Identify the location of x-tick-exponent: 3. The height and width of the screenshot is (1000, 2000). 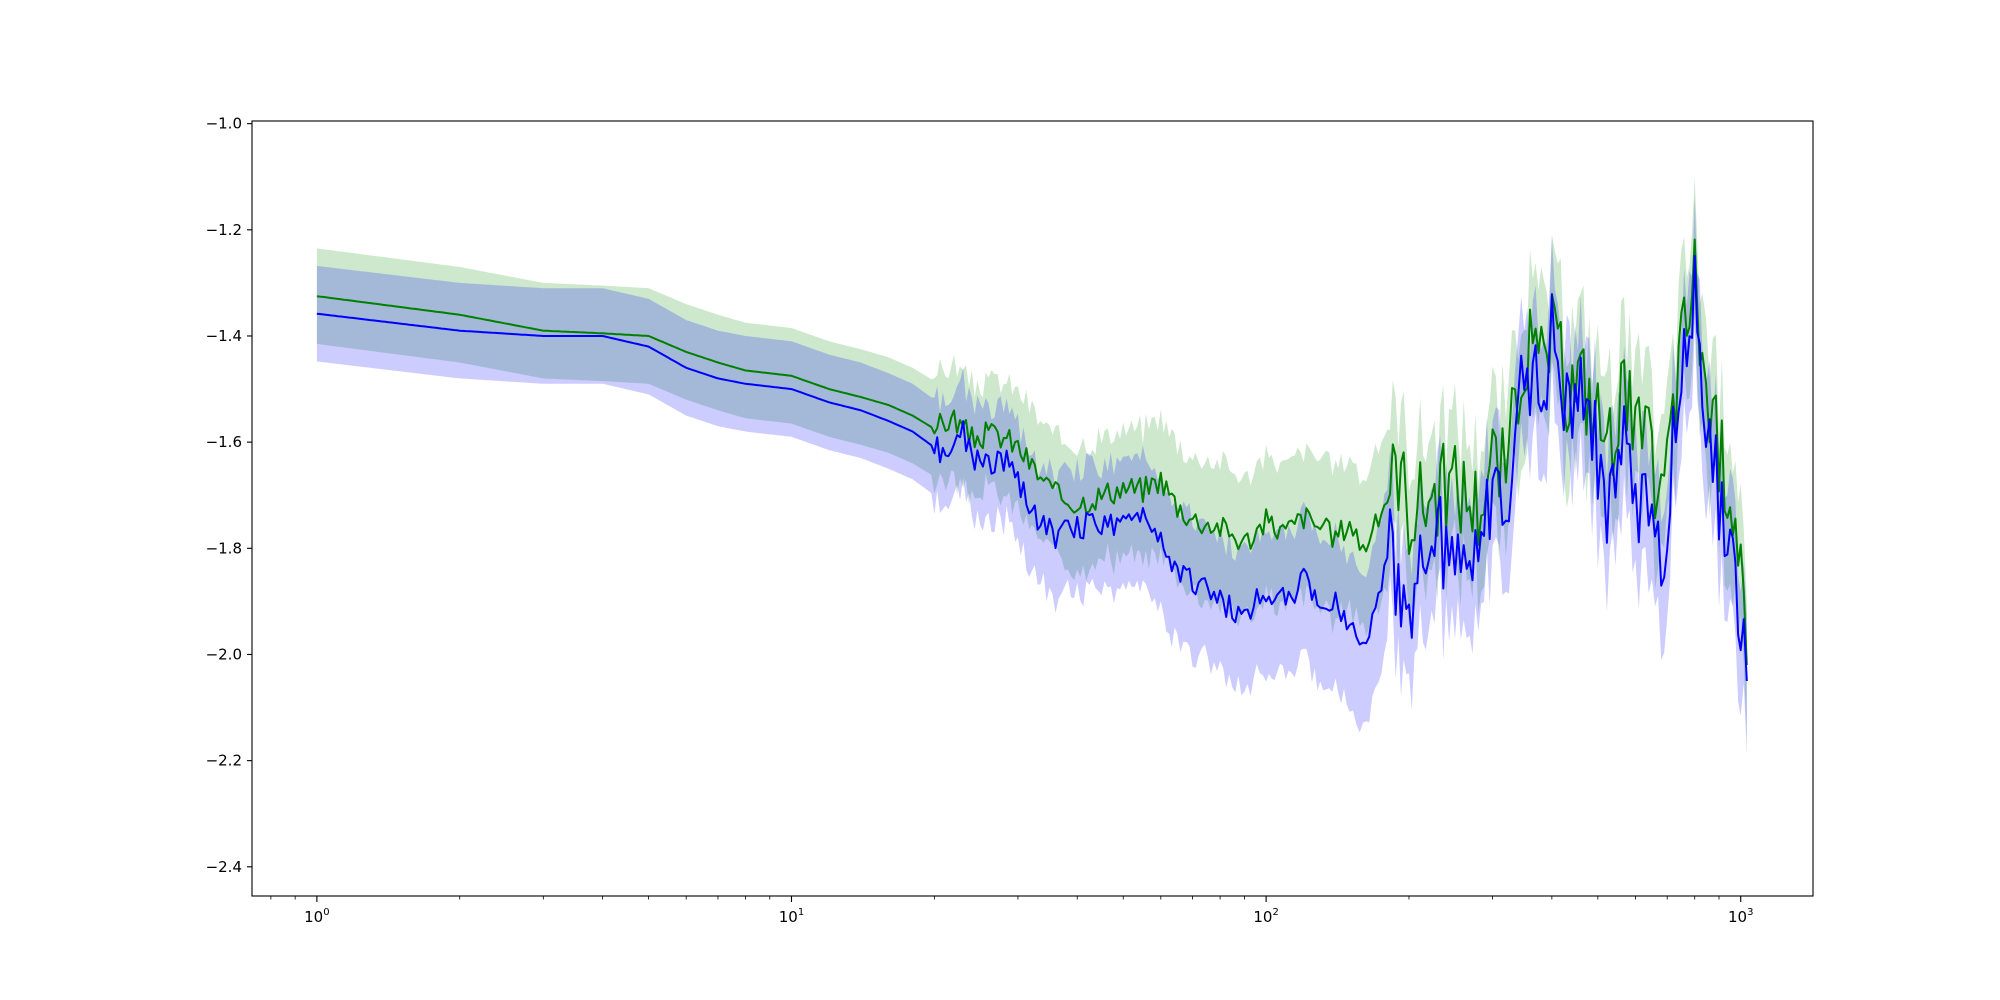
(1750, 912).